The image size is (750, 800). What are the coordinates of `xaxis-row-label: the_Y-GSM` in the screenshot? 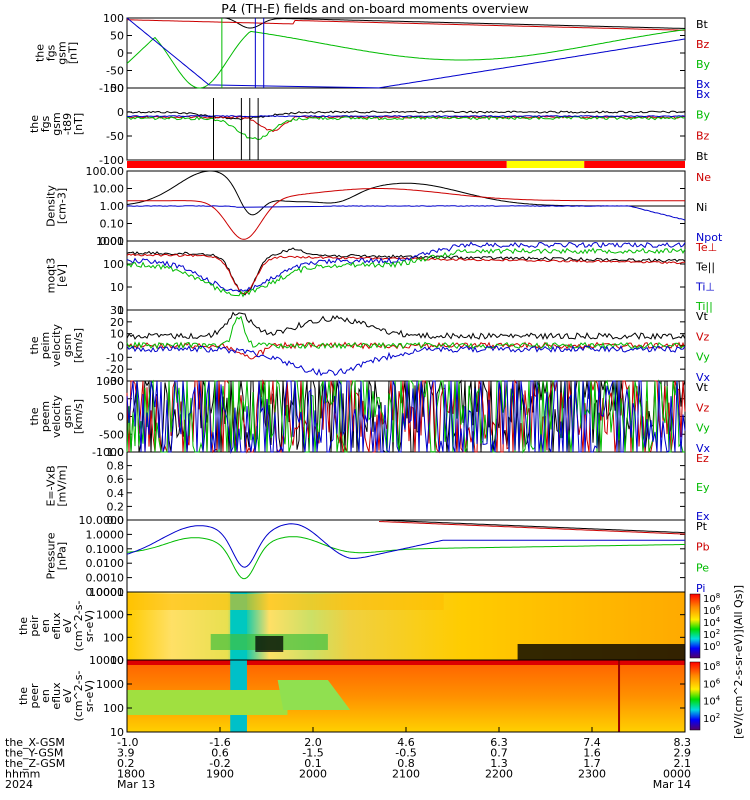 It's located at (34, 753).